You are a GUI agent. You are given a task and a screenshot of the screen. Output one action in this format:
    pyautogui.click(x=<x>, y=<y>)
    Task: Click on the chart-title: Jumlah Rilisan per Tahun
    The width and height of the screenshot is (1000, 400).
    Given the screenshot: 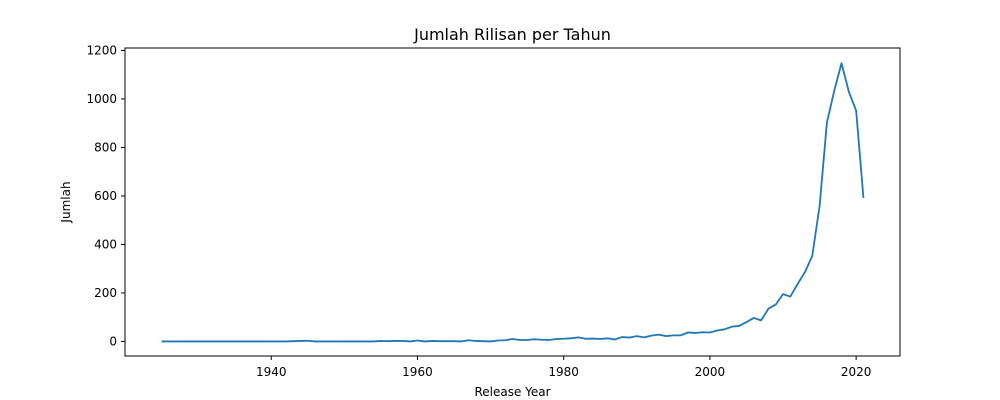 What is the action you would take?
    pyautogui.click(x=512, y=34)
    